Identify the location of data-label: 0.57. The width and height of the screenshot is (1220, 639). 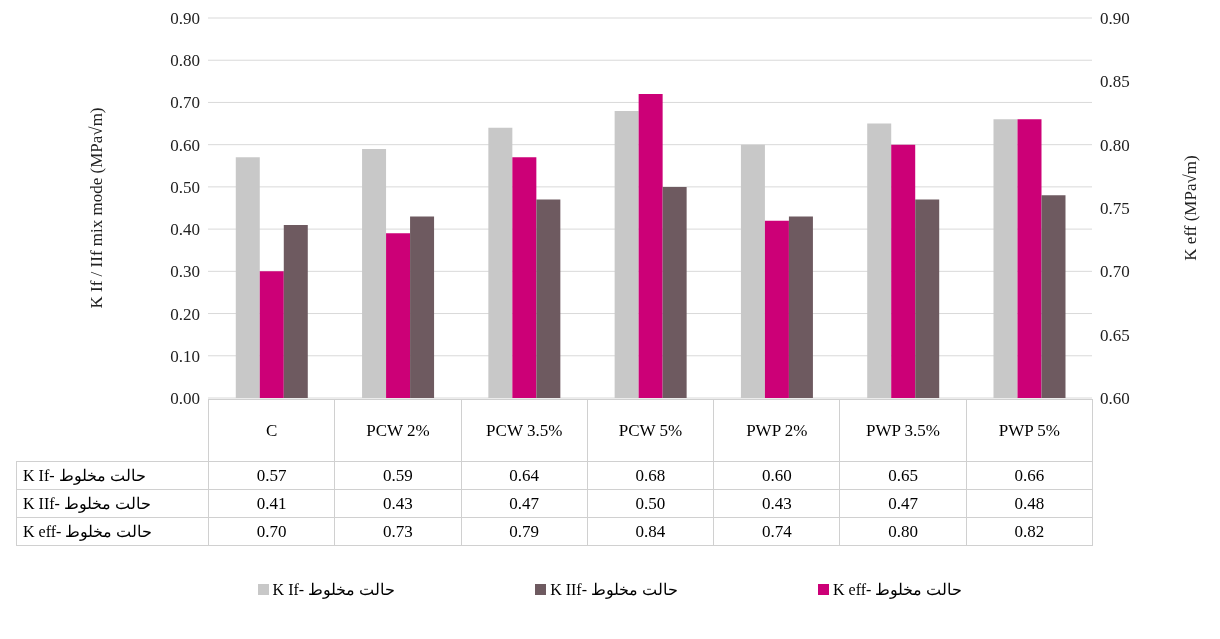
(271, 475).